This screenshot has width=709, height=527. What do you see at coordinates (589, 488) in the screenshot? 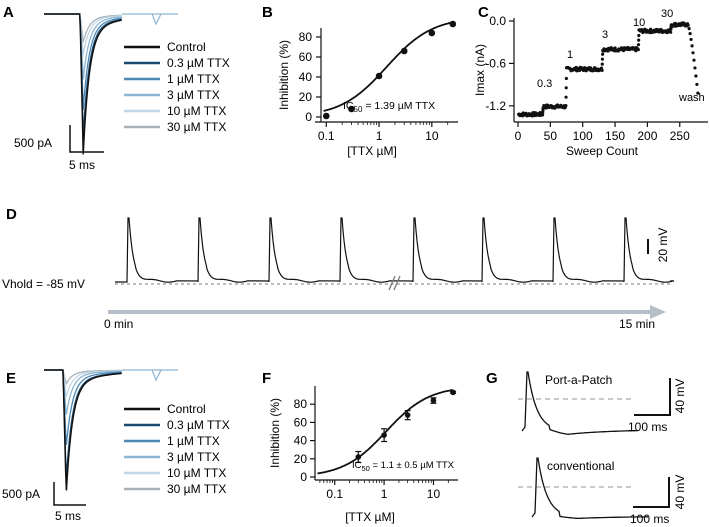
I see `conventional-ap-trace` at bounding box center [589, 488].